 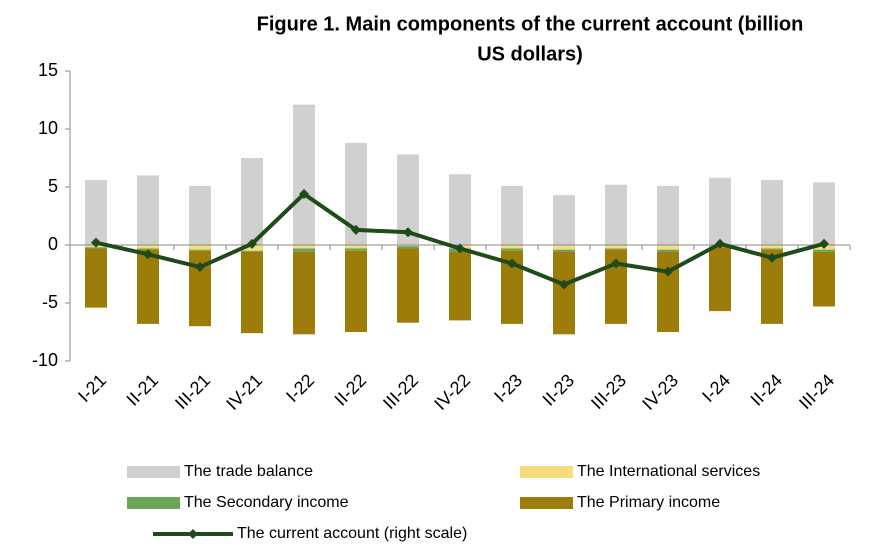 I want to click on x-tick-label: III-21, so click(x=192, y=391).